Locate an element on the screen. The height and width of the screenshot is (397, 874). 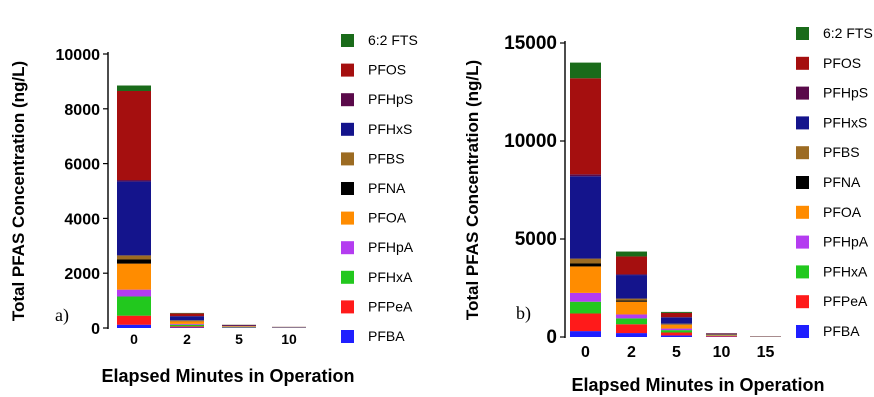
x-tick-label: 5 is located at coordinates (239, 339).